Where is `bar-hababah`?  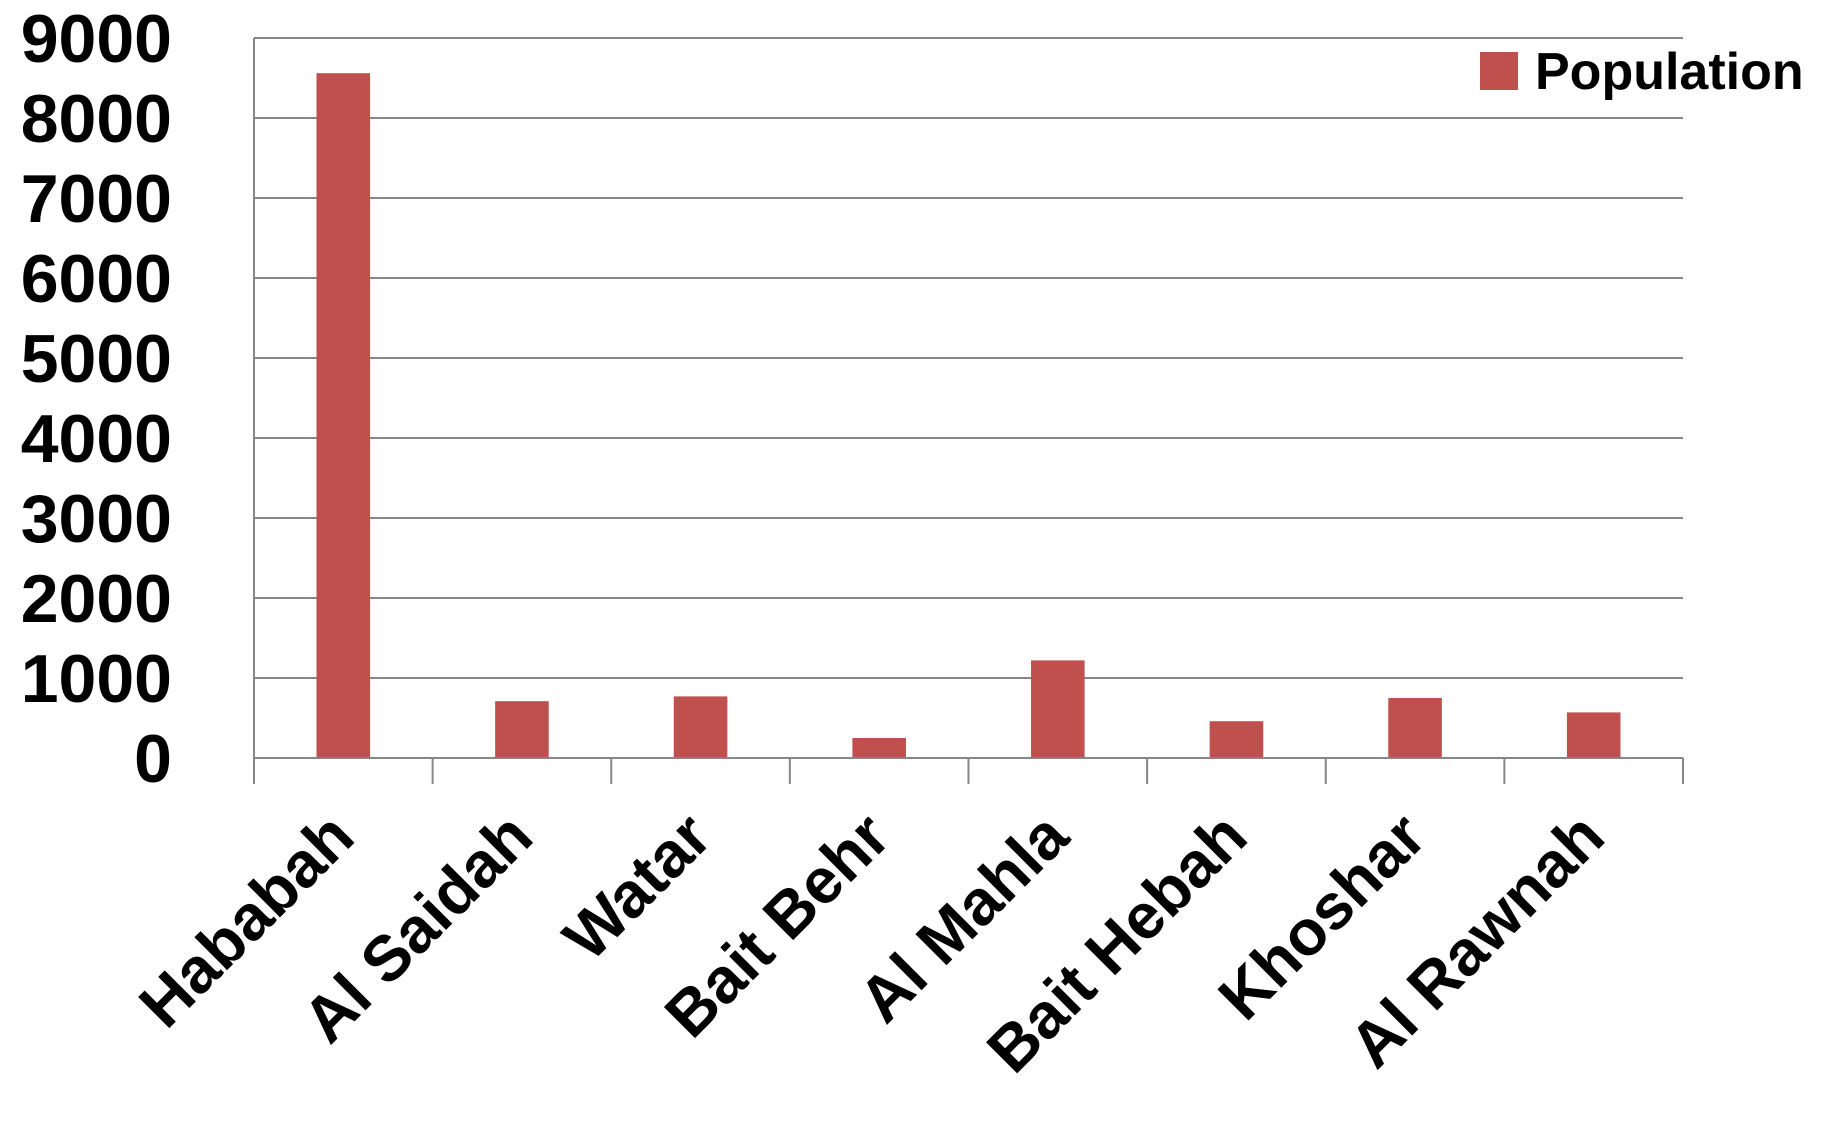
bar-hababah is located at coordinates (343, 415).